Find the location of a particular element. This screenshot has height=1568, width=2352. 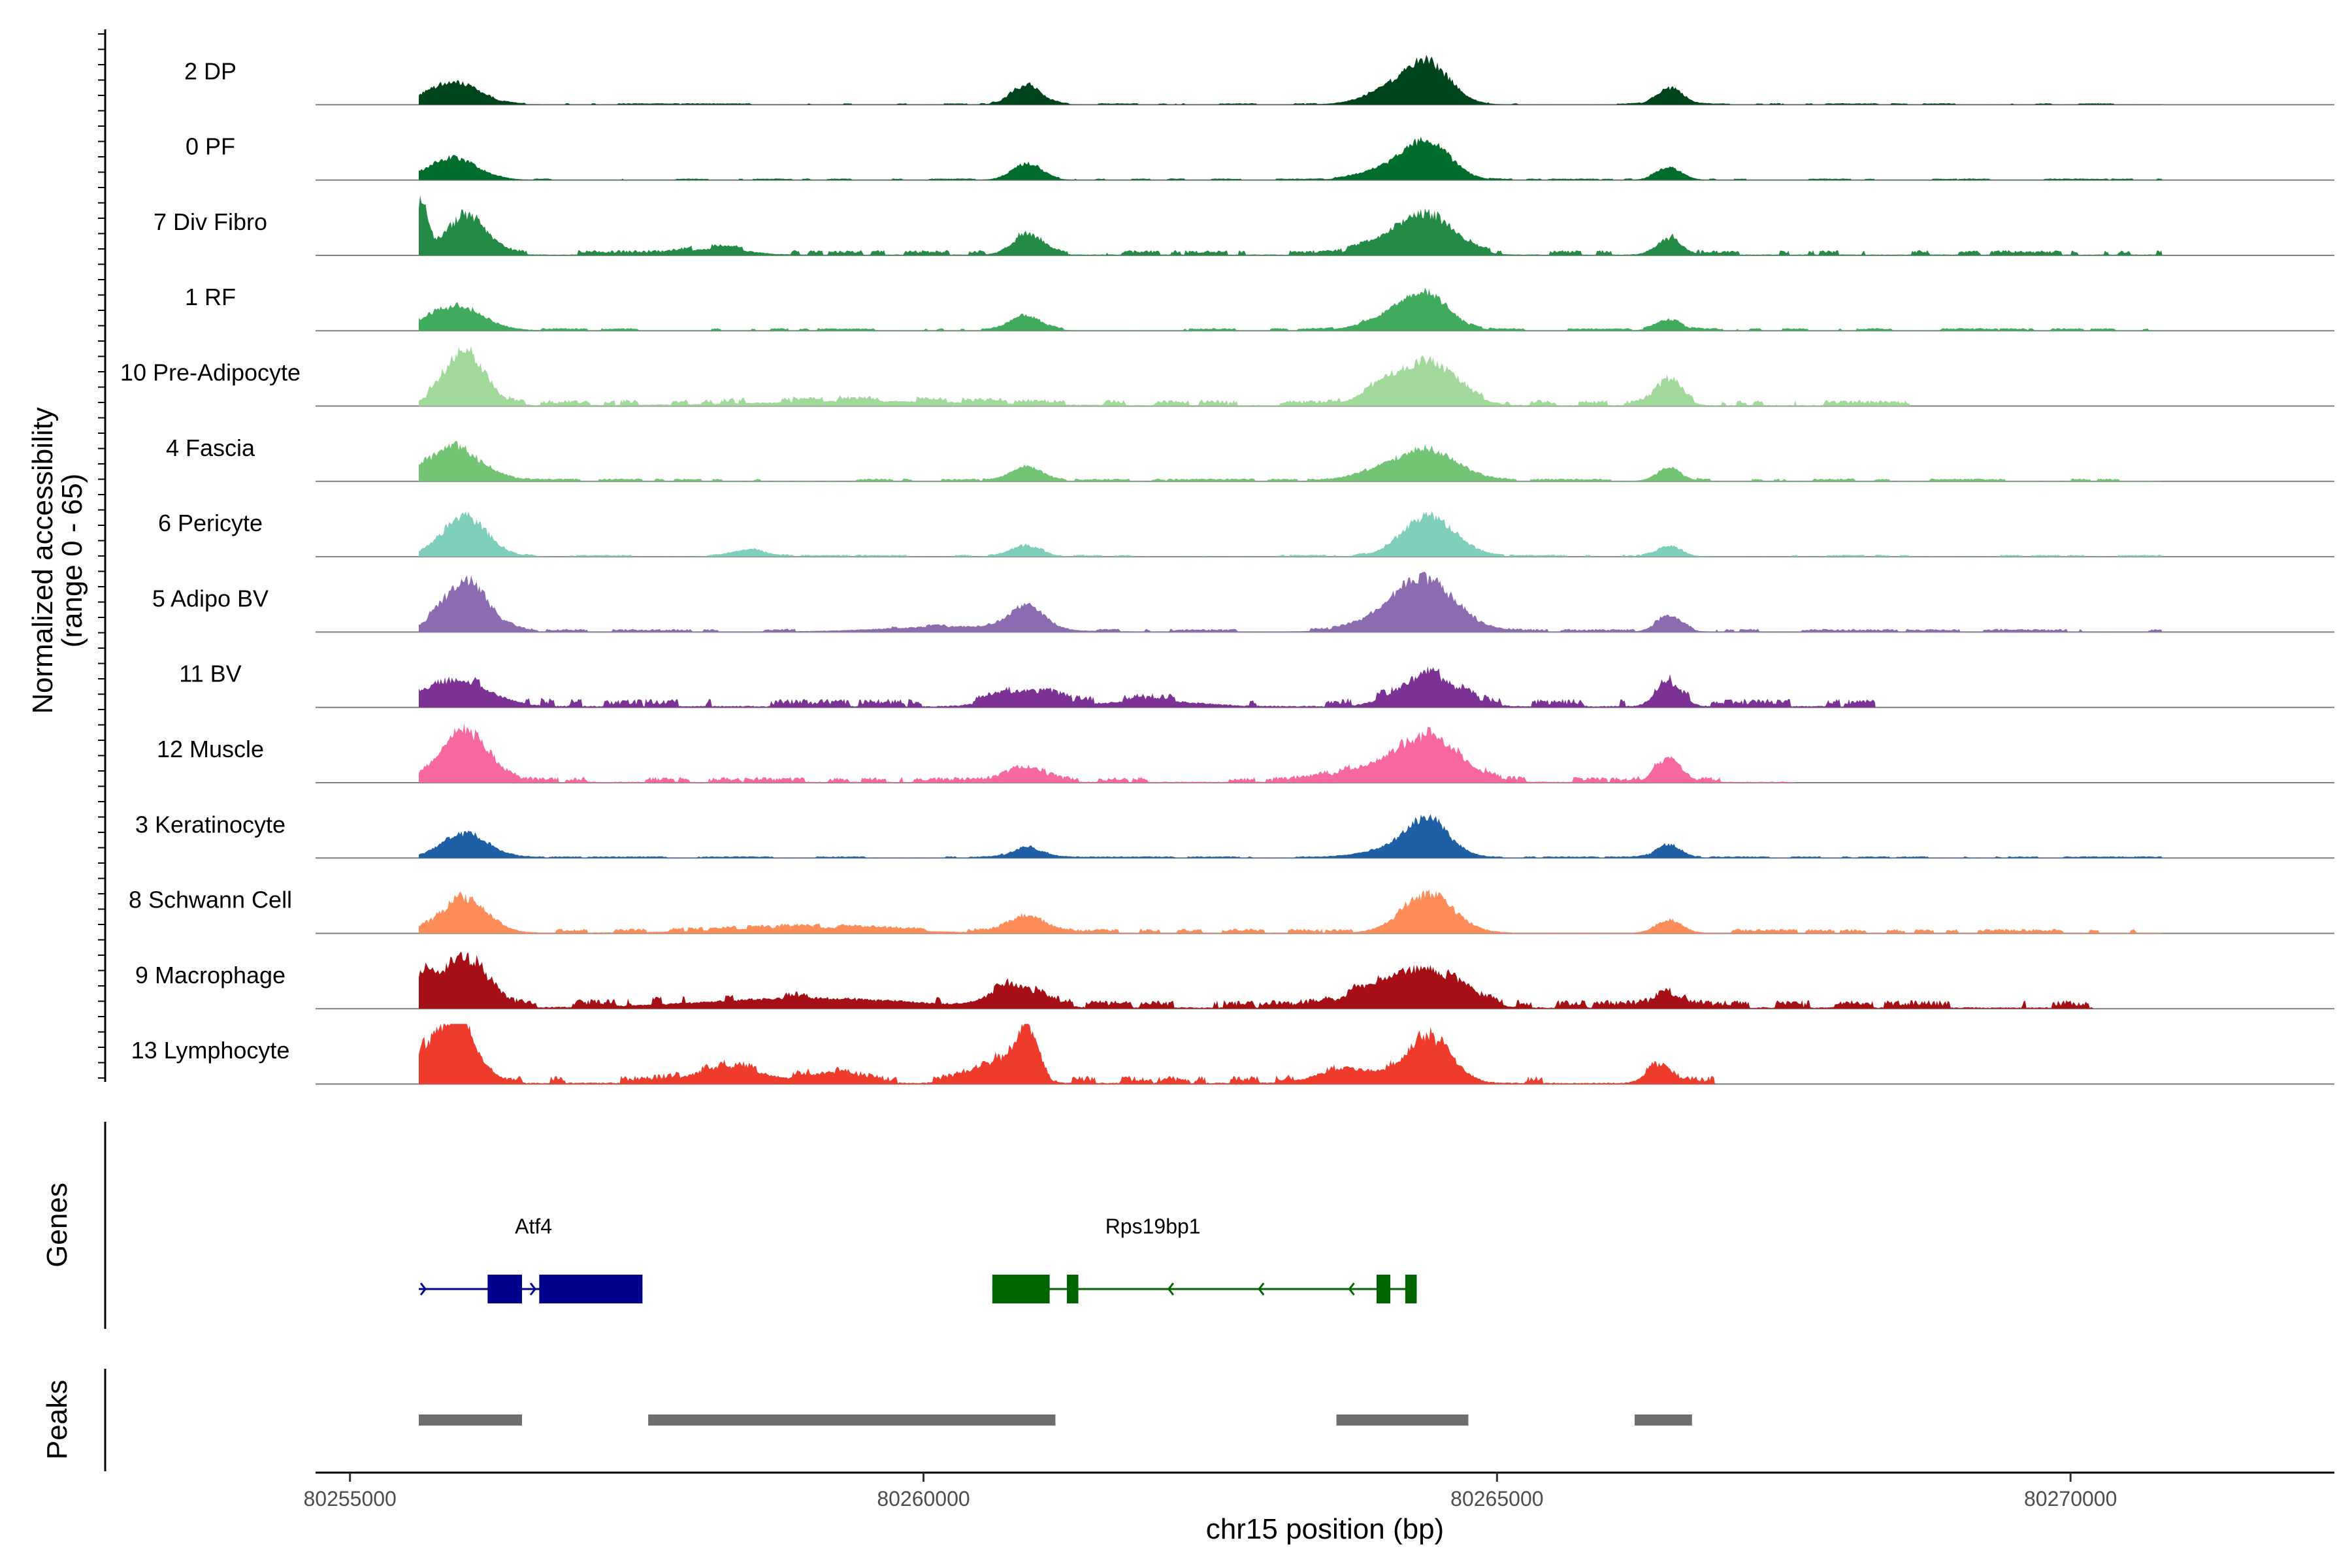

track-12-muscle is located at coordinates (1325, 753).